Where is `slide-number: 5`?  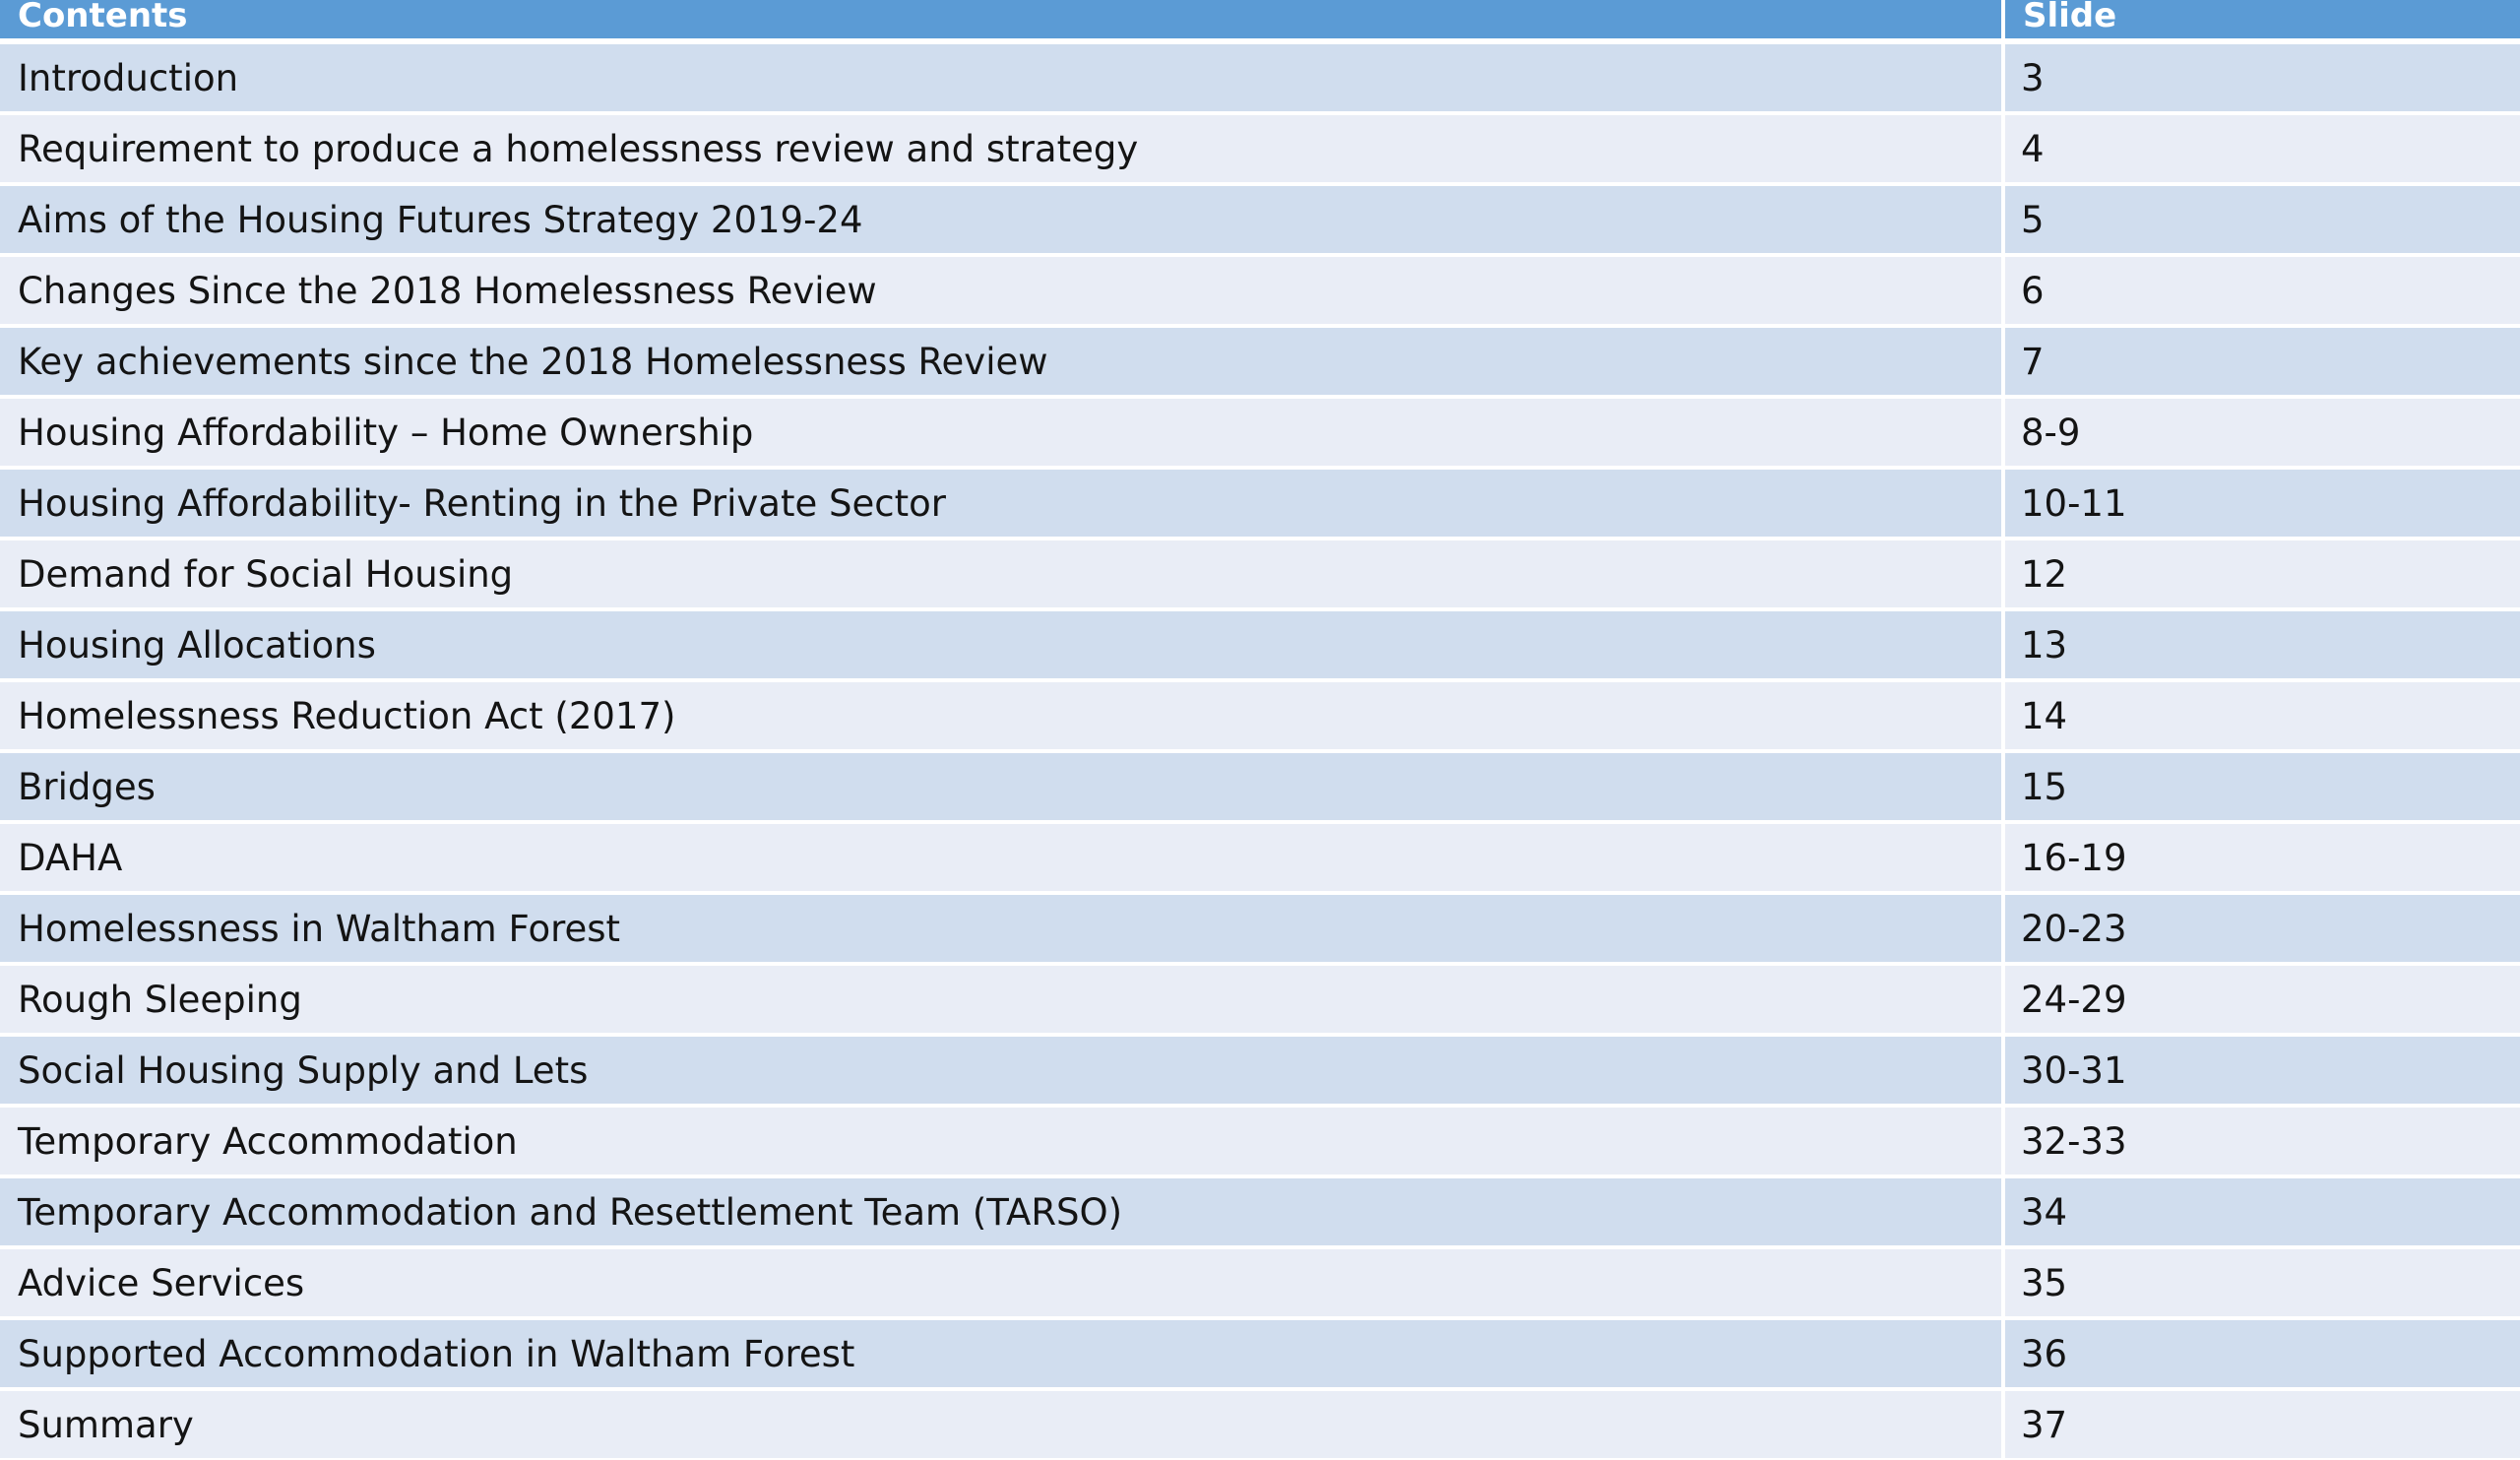 slide-number: 5 is located at coordinates (2260, 219).